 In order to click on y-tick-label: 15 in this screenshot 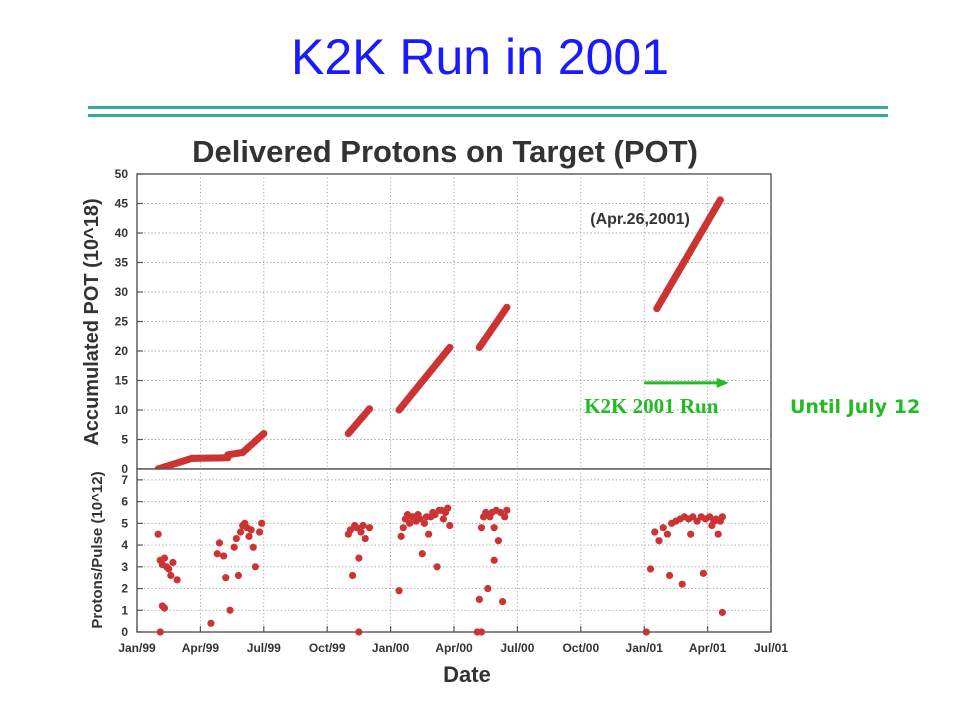, I will do `click(122, 381)`.